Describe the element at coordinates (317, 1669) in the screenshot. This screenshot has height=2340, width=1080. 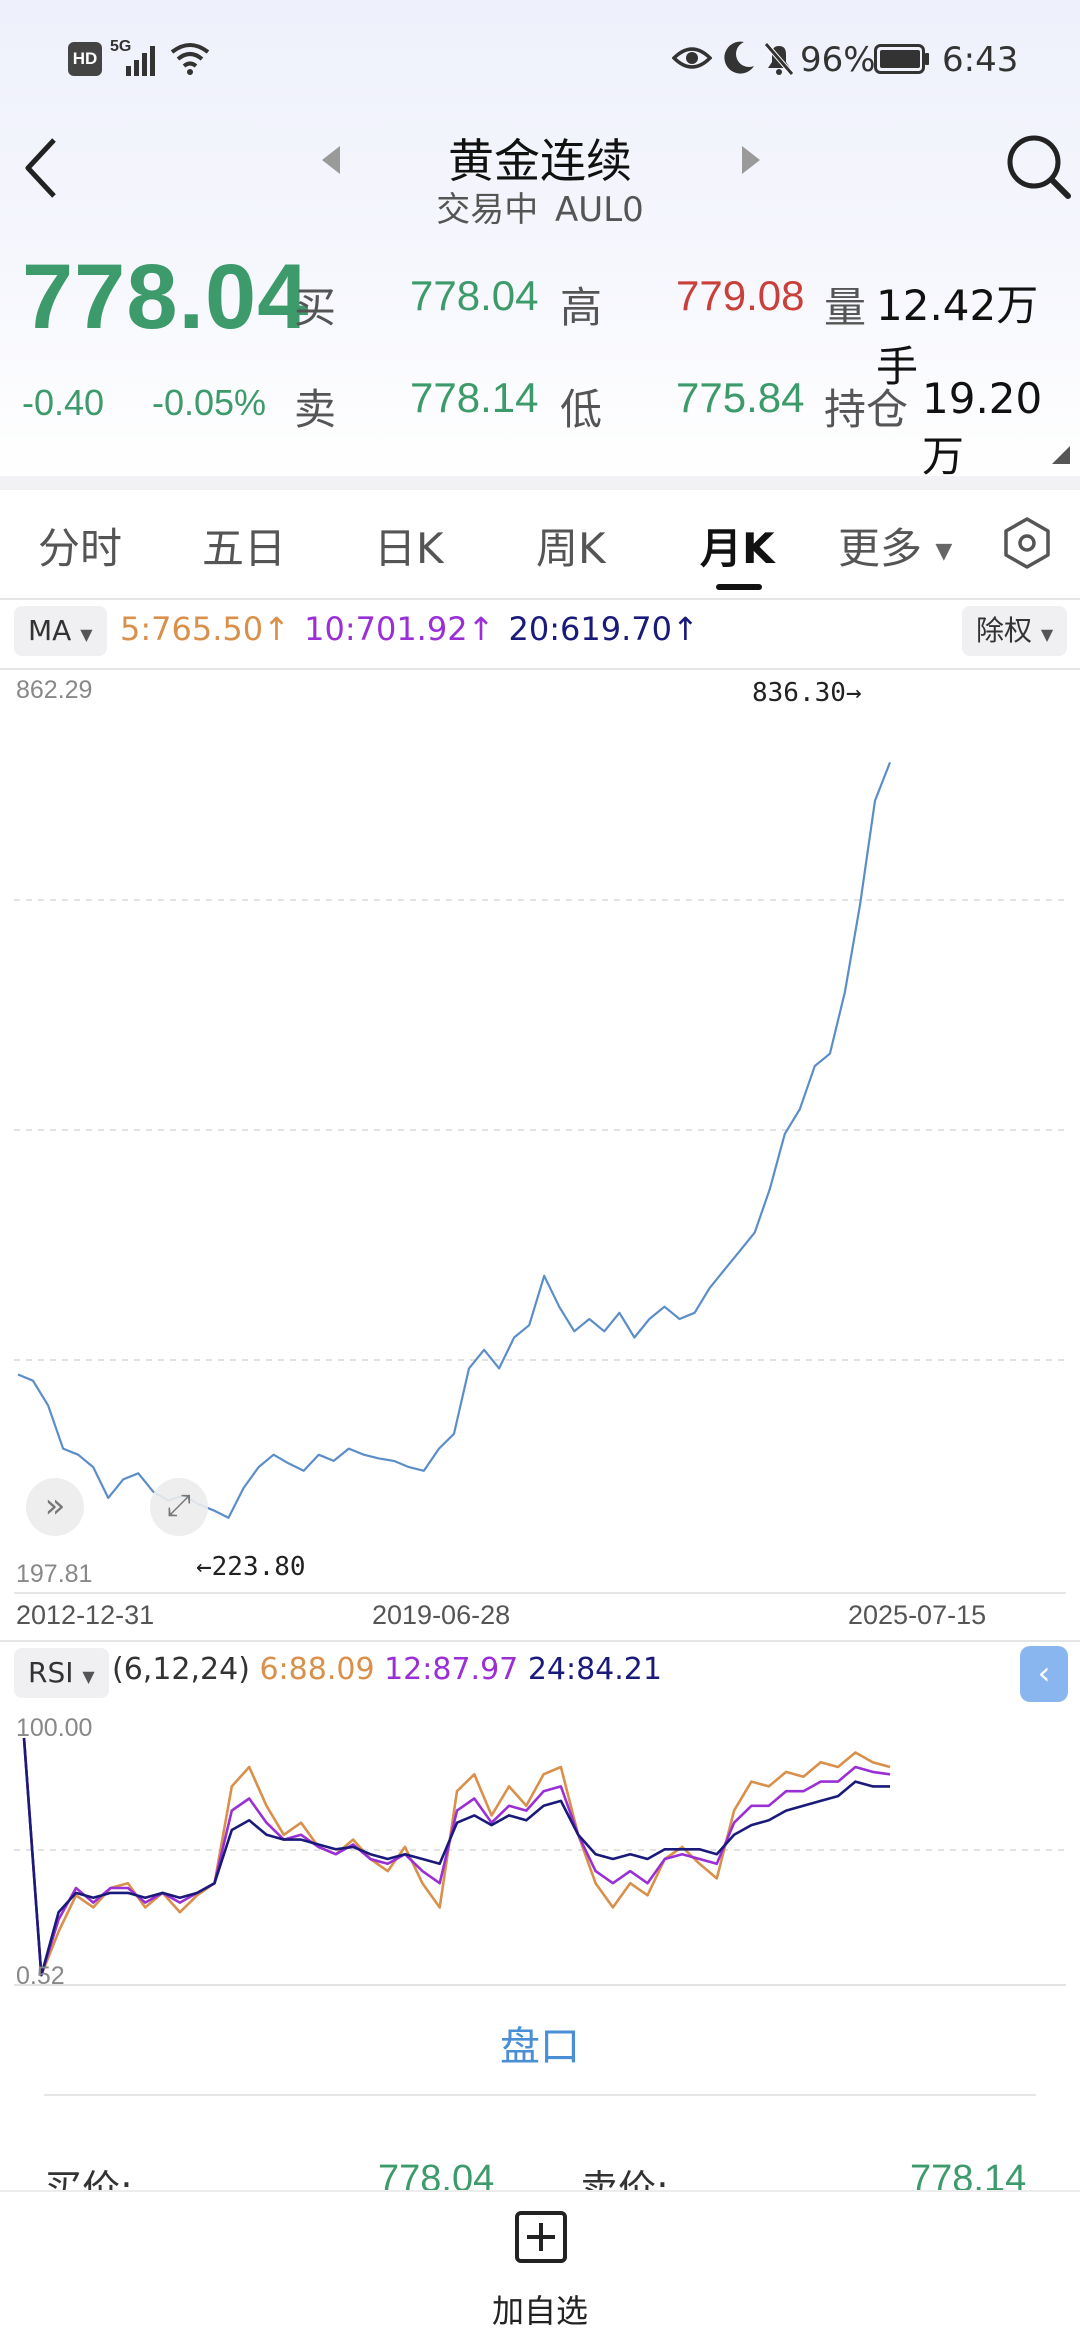
I see `rsi6-value: 6:88.09` at that location.